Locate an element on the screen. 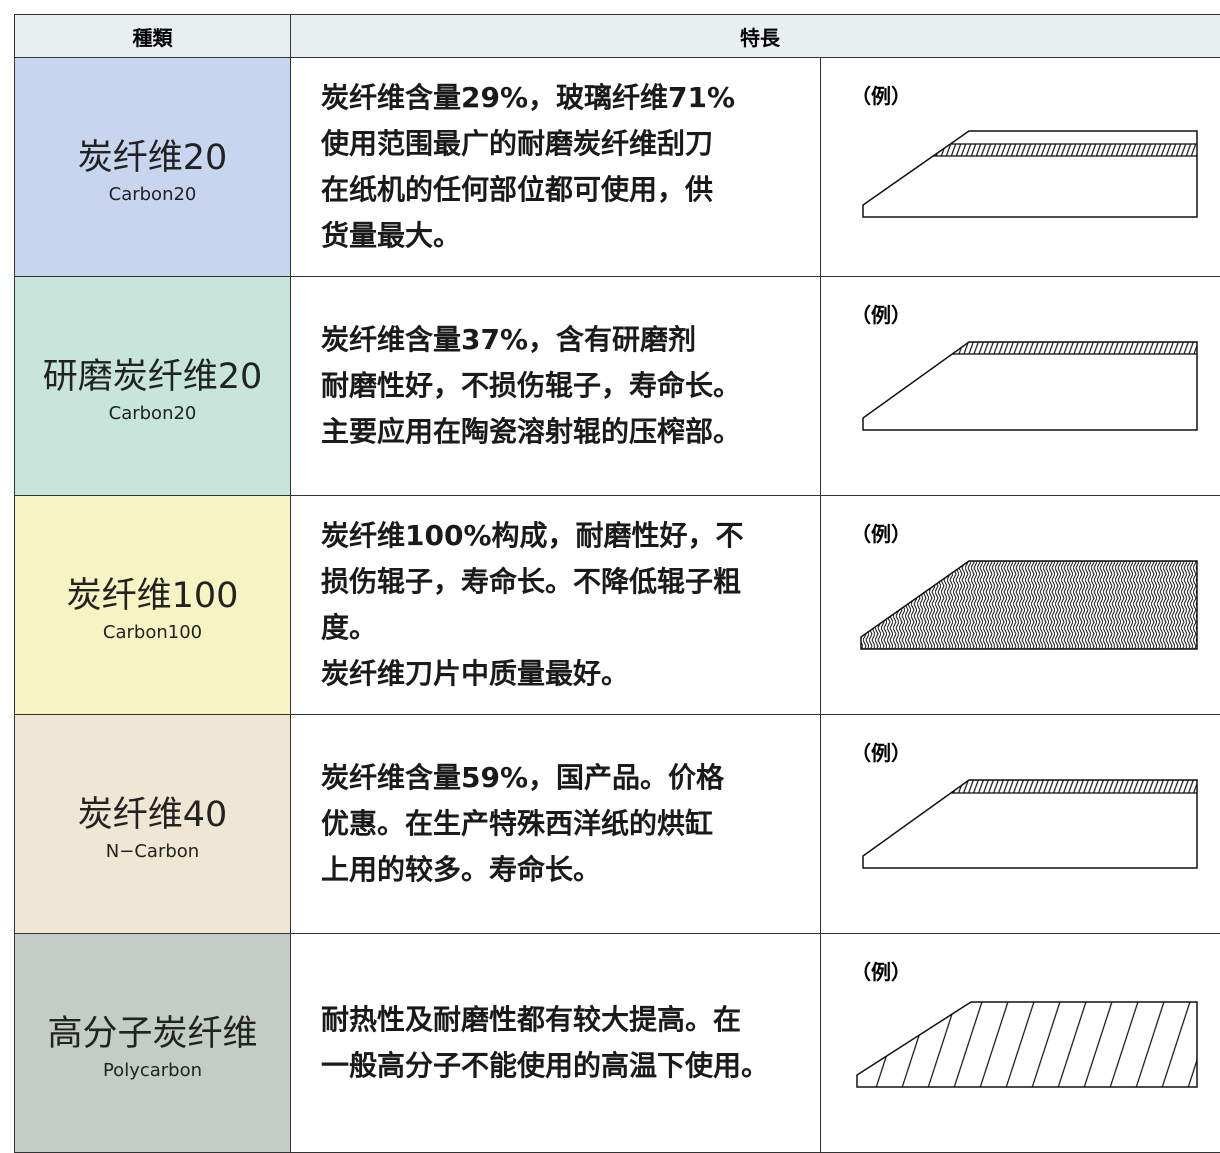 Image resolution: width=1220 pixels, height=1153 pixels. header-features: 特長 is located at coordinates (755, 36).